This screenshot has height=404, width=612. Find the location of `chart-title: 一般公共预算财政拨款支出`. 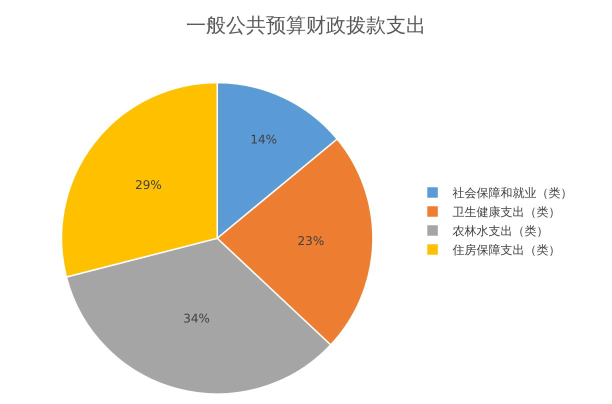

chart-title: 一般公共预算财政拨款支出 is located at coordinates (306, 25).